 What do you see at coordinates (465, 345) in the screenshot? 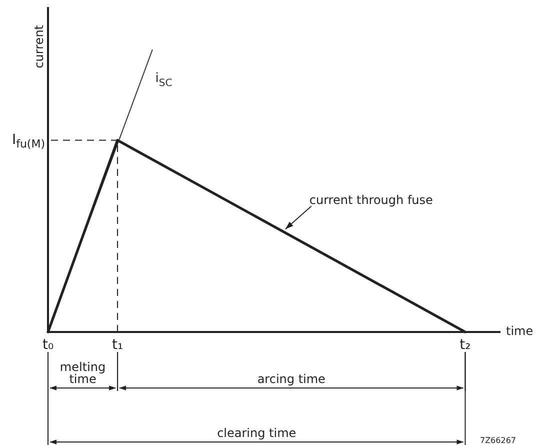
I see `x-tick-label: t₂` at bounding box center [465, 345].